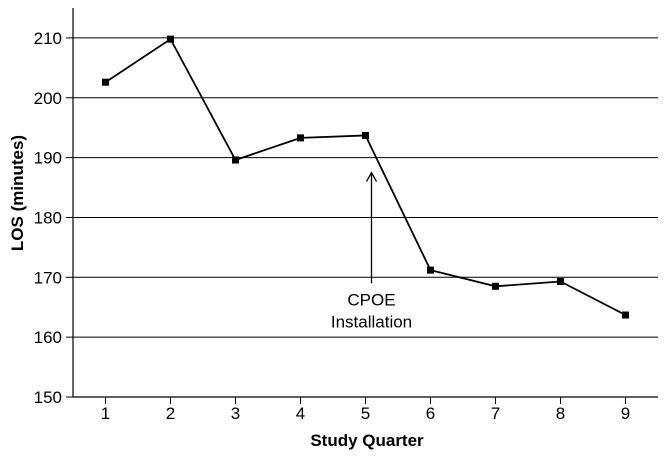 This screenshot has width=664, height=456. I want to click on y-tick-label-200: 200, so click(48, 98).